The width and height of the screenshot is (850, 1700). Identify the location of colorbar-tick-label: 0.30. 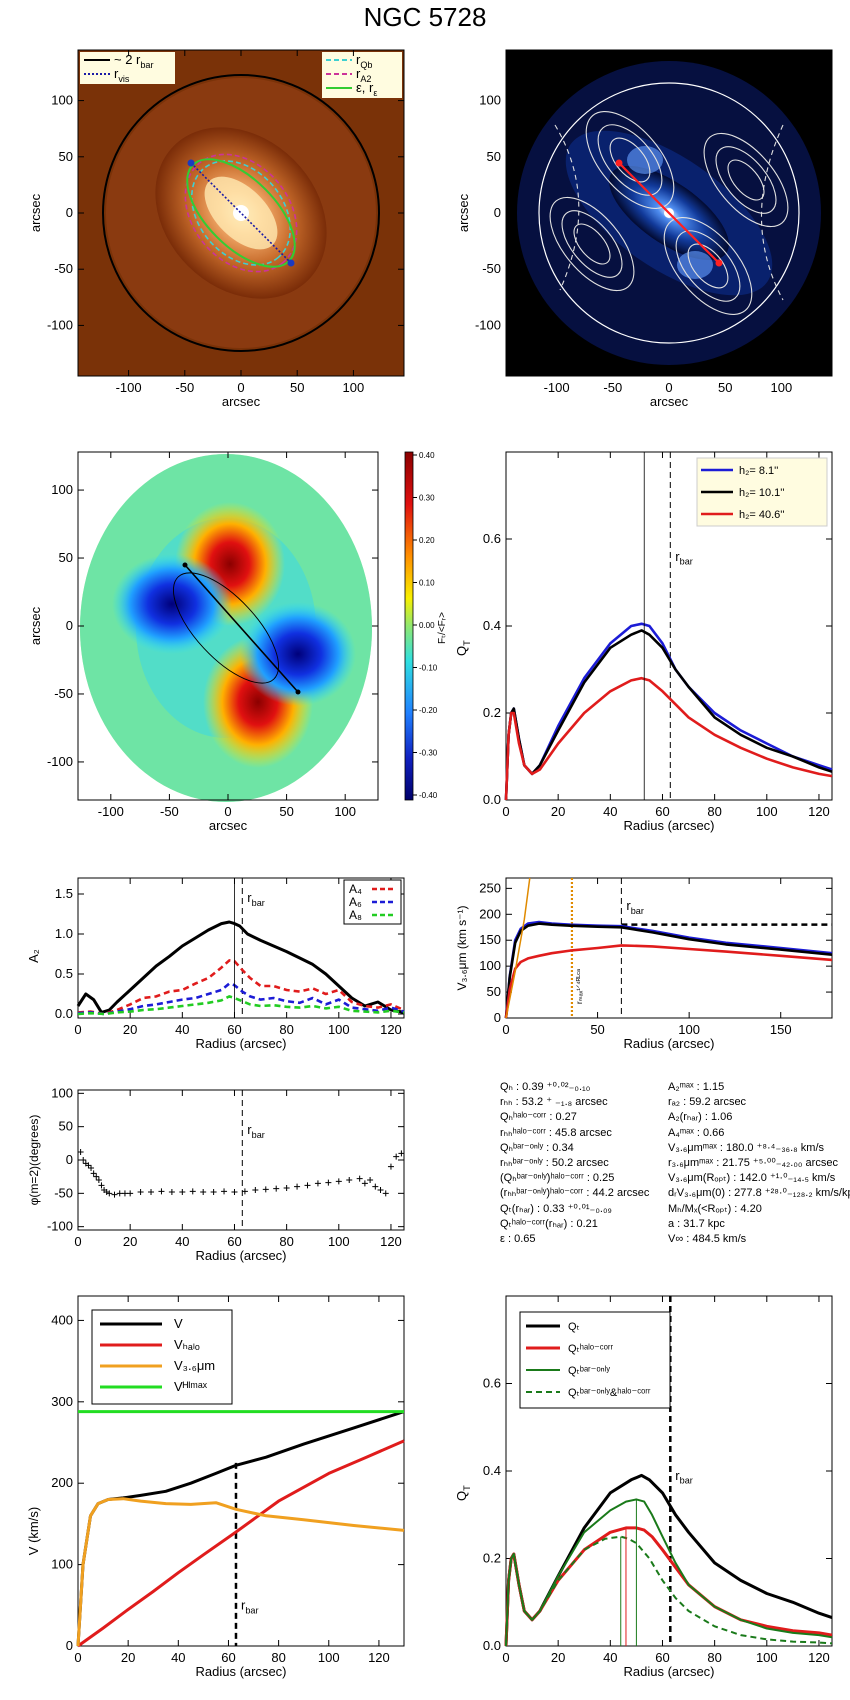
(427, 498).